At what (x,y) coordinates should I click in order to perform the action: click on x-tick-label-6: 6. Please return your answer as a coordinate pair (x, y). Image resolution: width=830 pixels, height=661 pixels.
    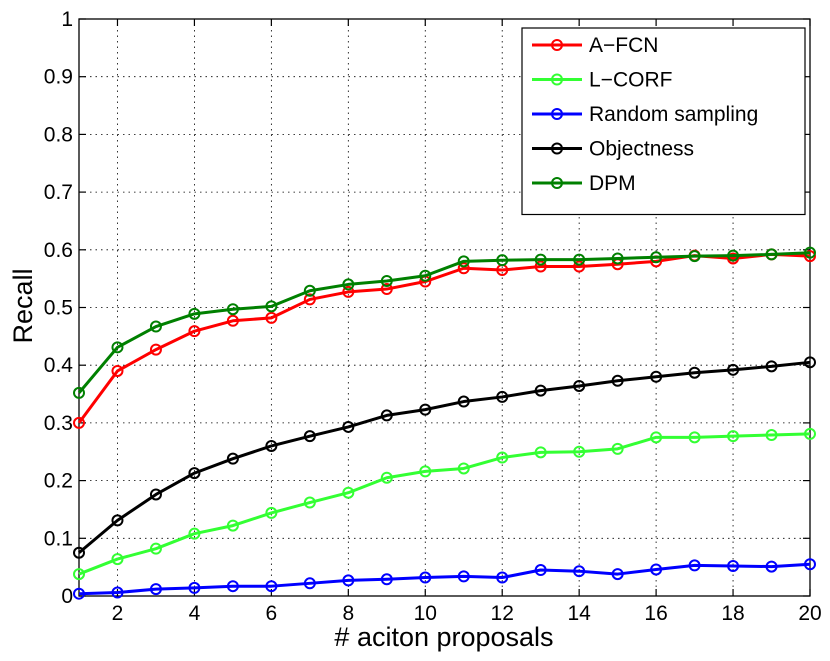
    Looking at the image, I should click on (272, 613).